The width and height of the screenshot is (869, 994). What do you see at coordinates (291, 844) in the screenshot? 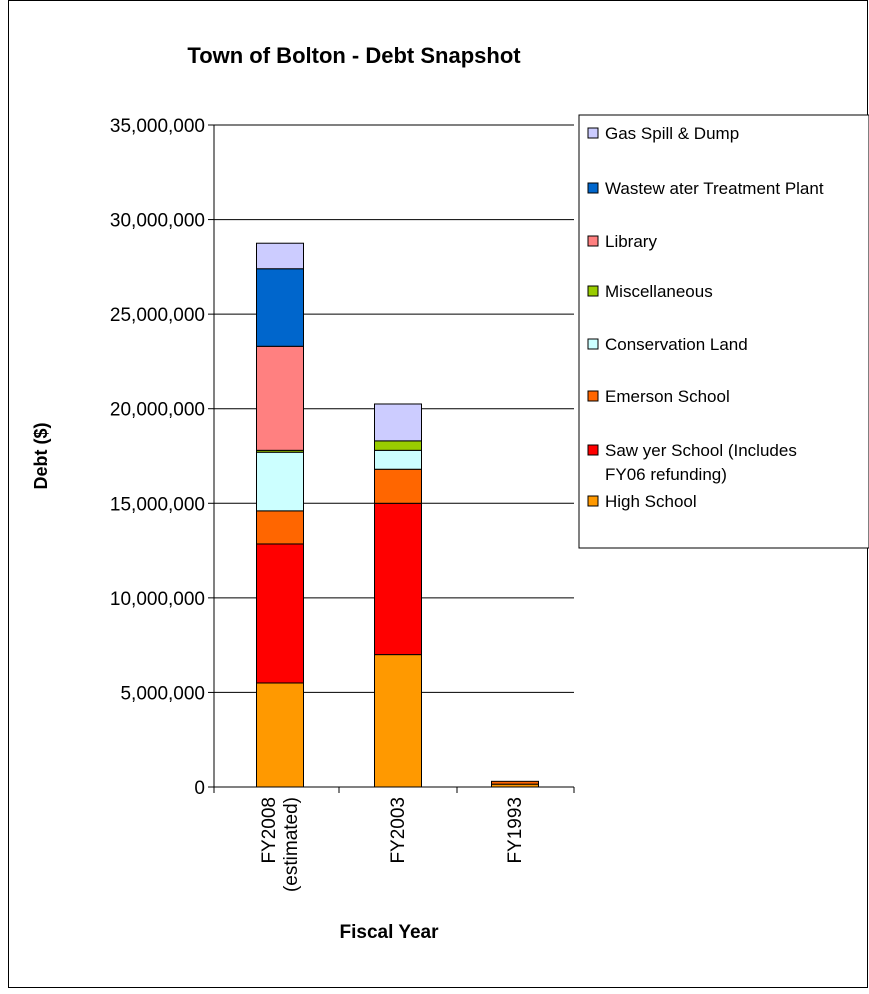
I see `x-tick-label-line: (estimated)` at bounding box center [291, 844].